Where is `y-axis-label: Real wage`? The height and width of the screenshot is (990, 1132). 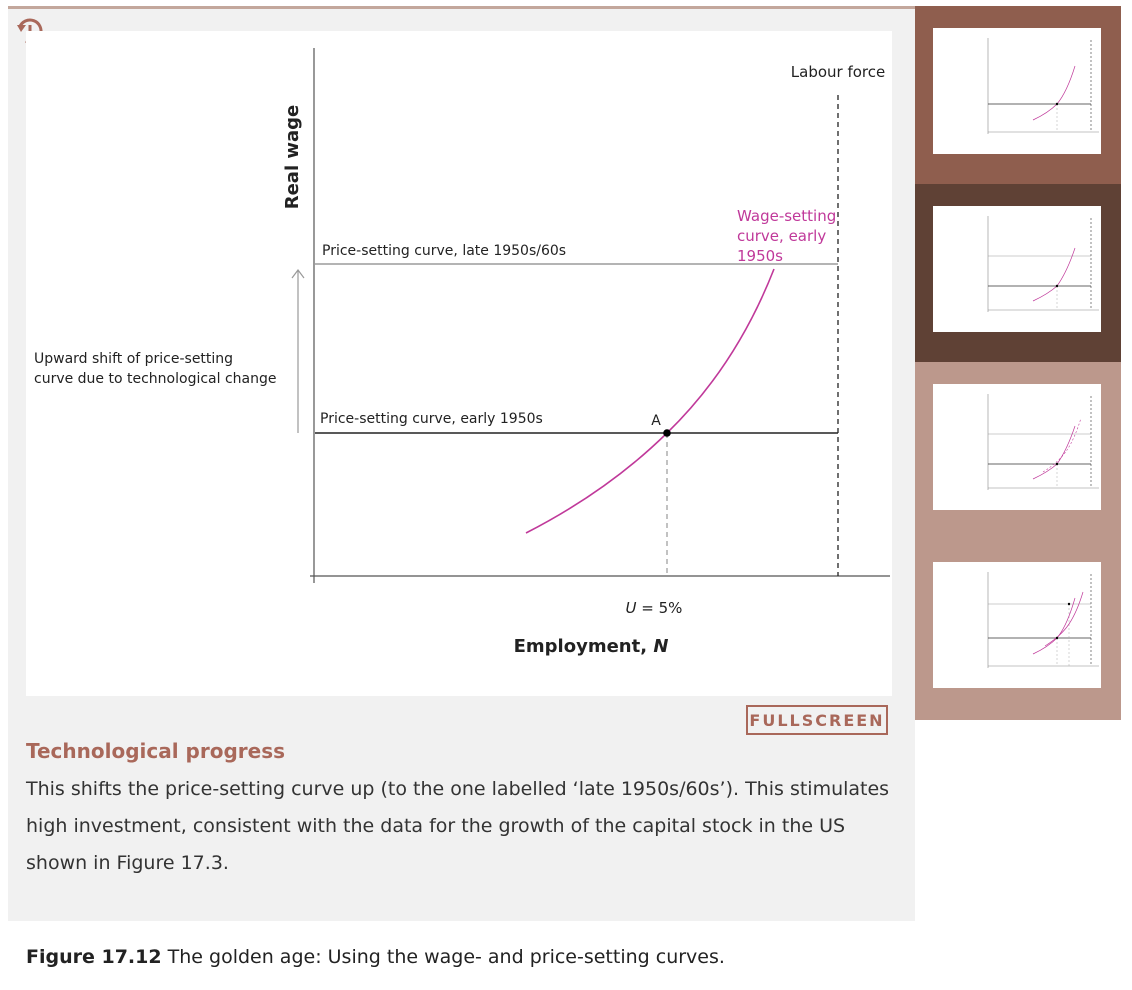
y-axis-label: Real wage is located at coordinates (292, 157).